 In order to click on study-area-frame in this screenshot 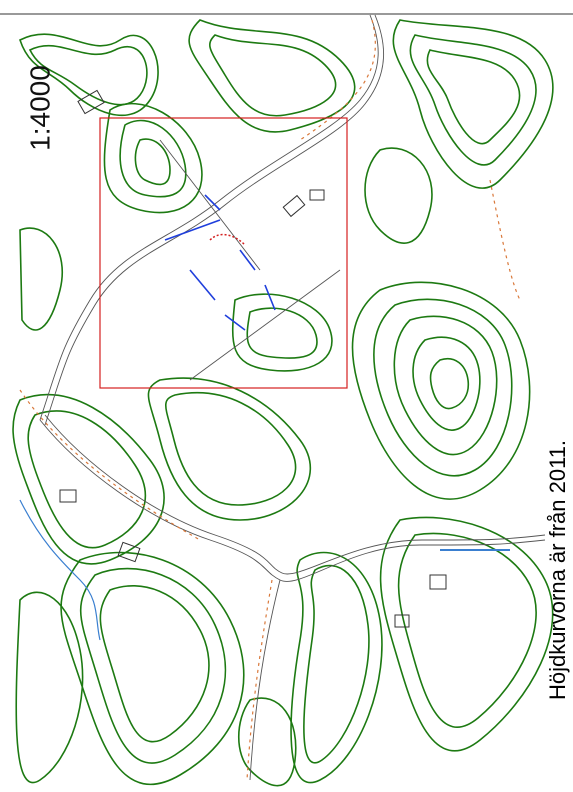, I will do `click(223, 253)`.